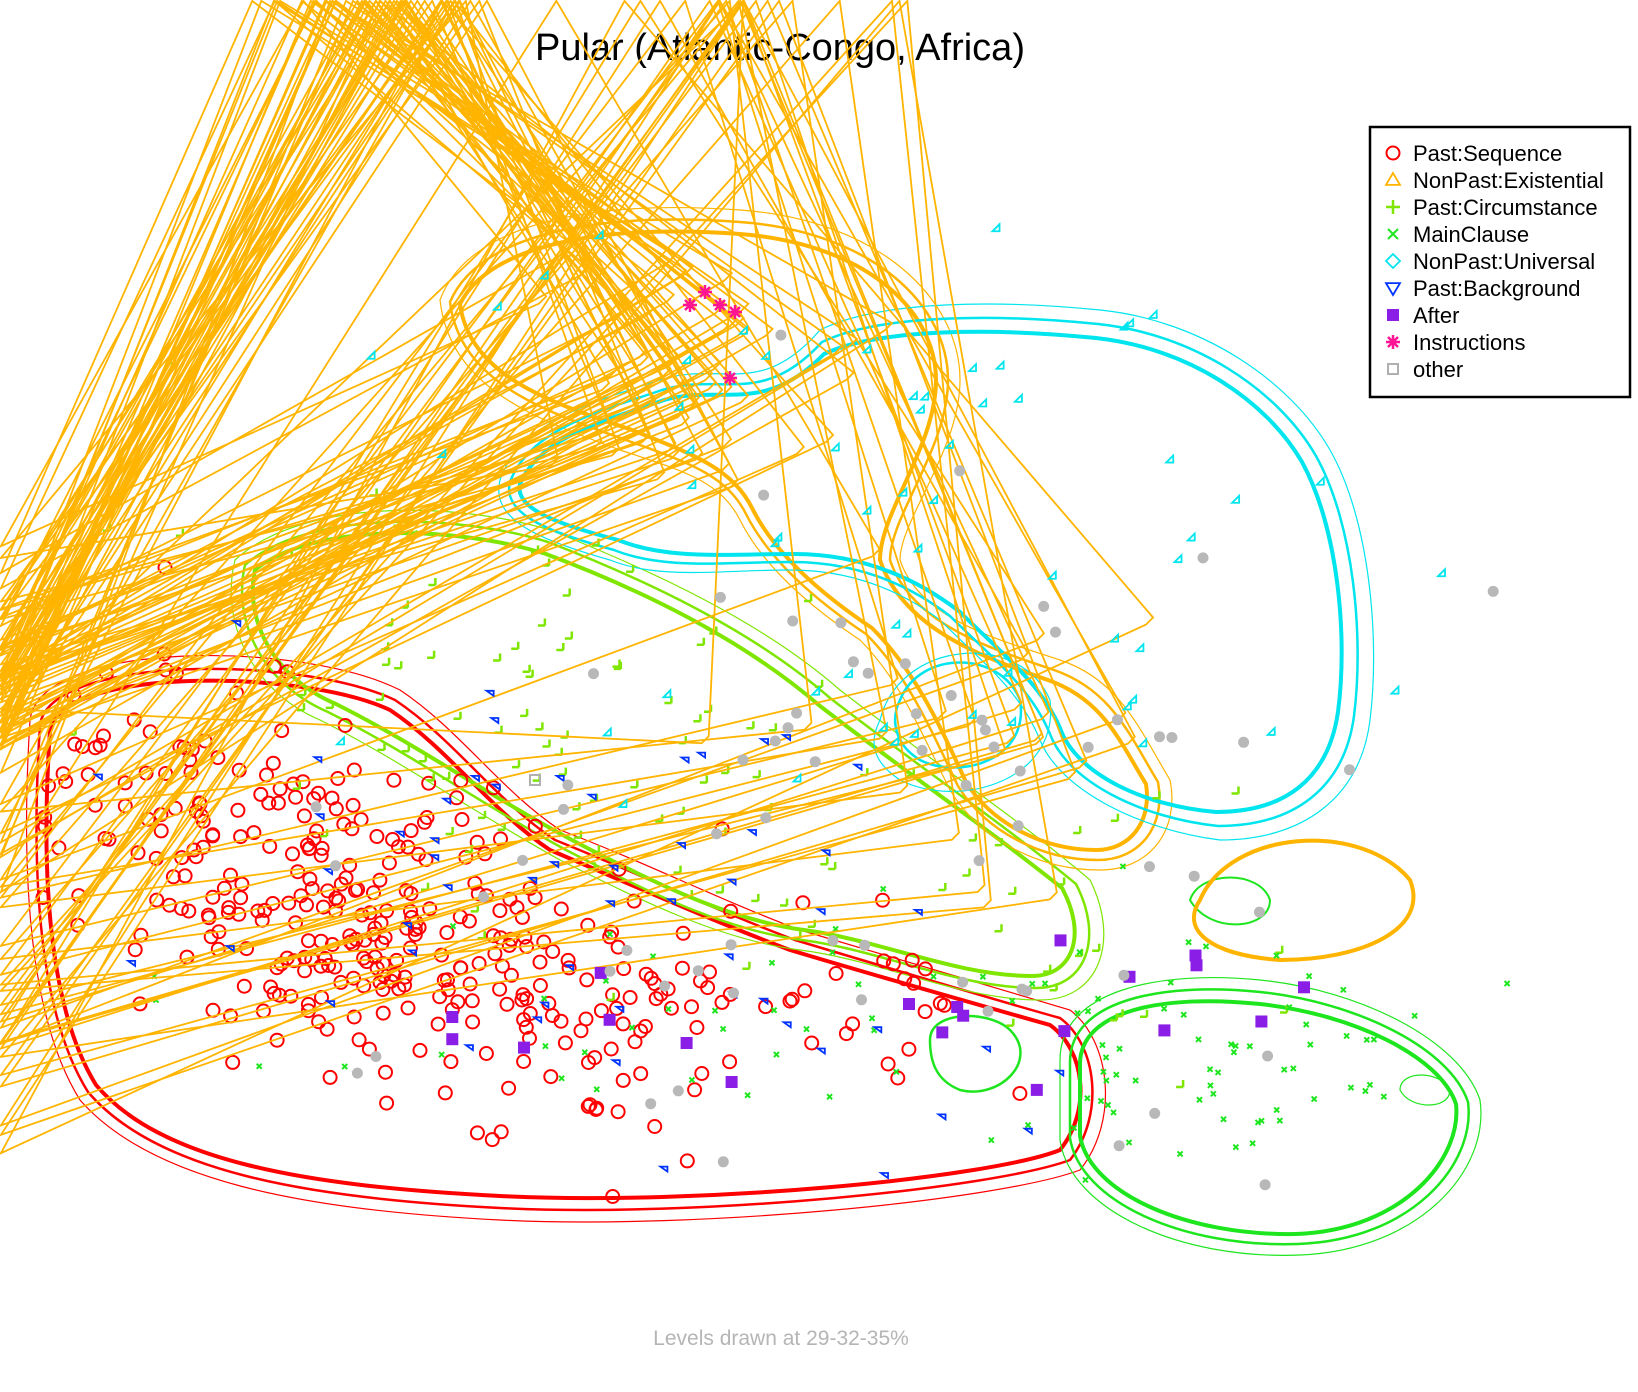 The height and width of the screenshot is (1392, 1638). I want to click on legend-label: After, so click(1436, 315).